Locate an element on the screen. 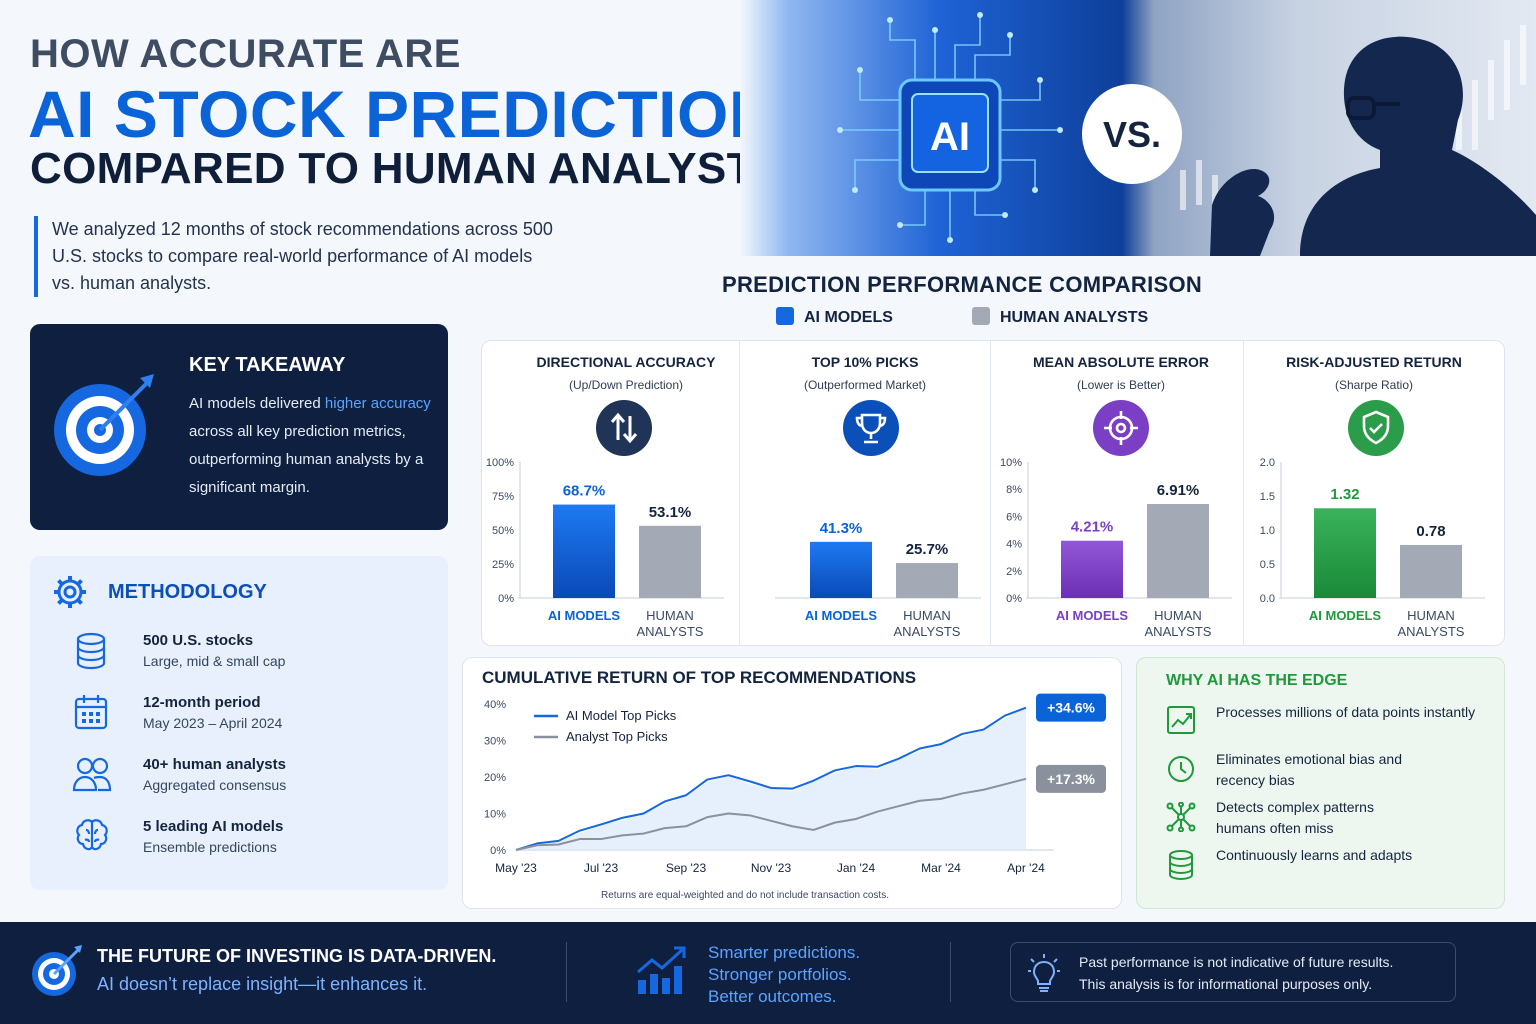 The width and height of the screenshot is (1536, 1024). ai-series-line is located at coordinates (771, 778).